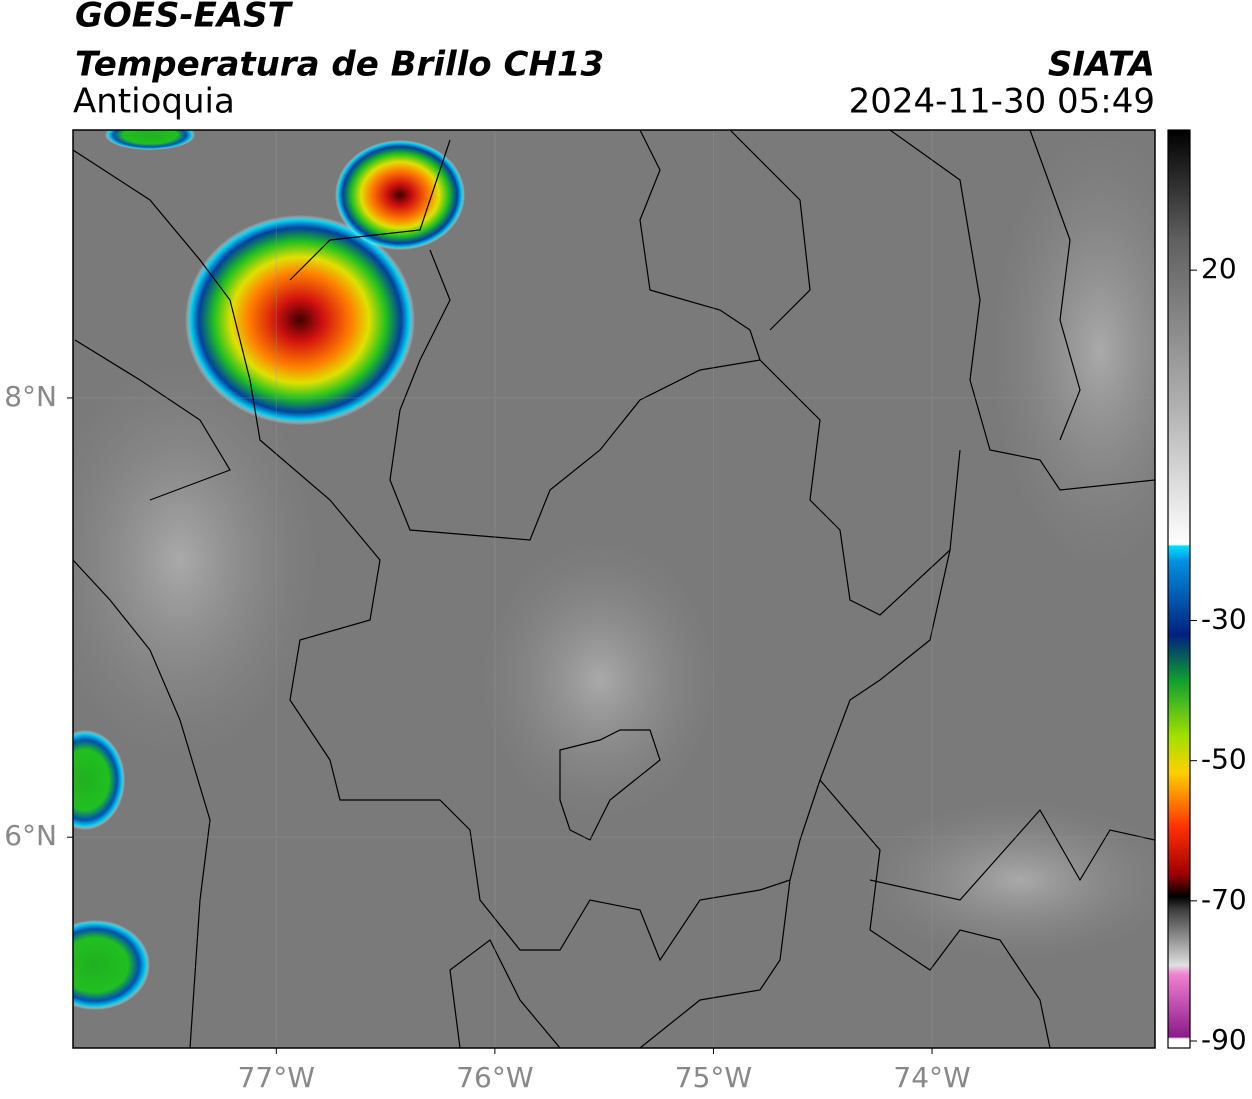 This screenshot has height=1099, width=1252. What do you see at coordinates (1224, 619) in the screenshot?
I see `colorbar-tick-label: -30` at bounding box center [1224, 619].